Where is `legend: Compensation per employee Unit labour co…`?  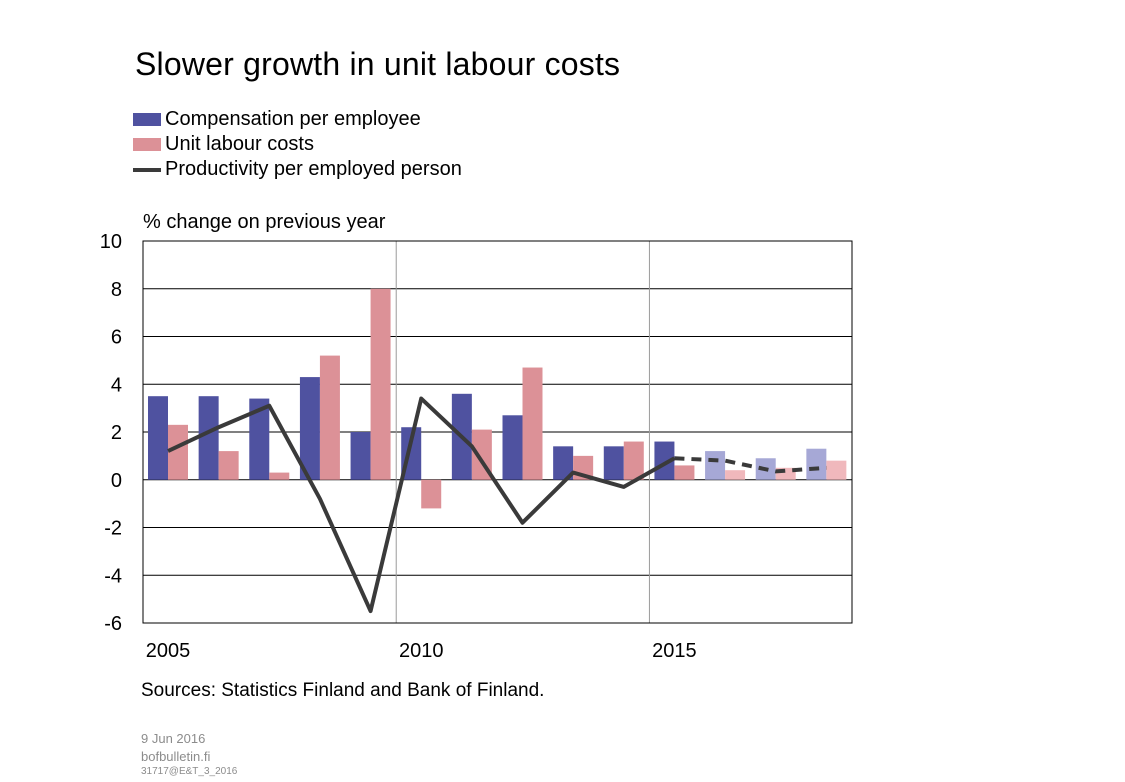 legend: Compensation per employee Unit labour co… is located at coordinates (297, 144).